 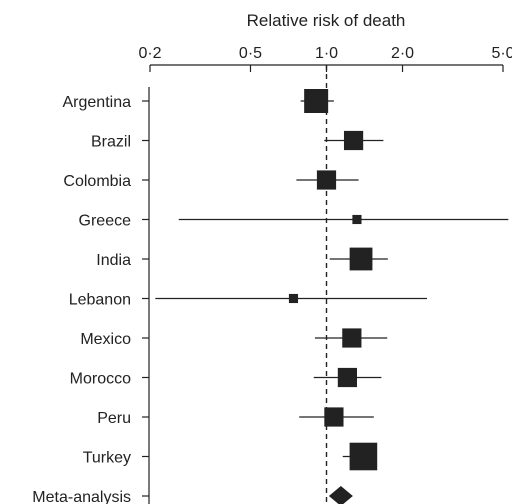 What do you see at coordinates (100, 379) in the screenshot?
I see `row-label: Morocco` at bounding box center [100, 379].